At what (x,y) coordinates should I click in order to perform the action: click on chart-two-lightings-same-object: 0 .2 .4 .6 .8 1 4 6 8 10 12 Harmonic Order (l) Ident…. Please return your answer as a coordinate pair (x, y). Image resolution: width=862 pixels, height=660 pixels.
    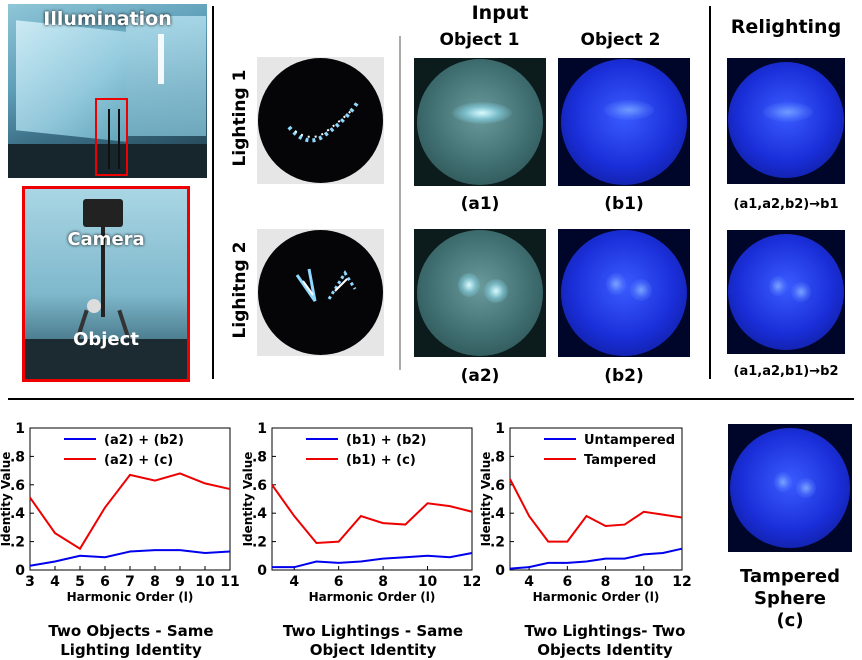
    Looking at the image, I should click on (360, 512).